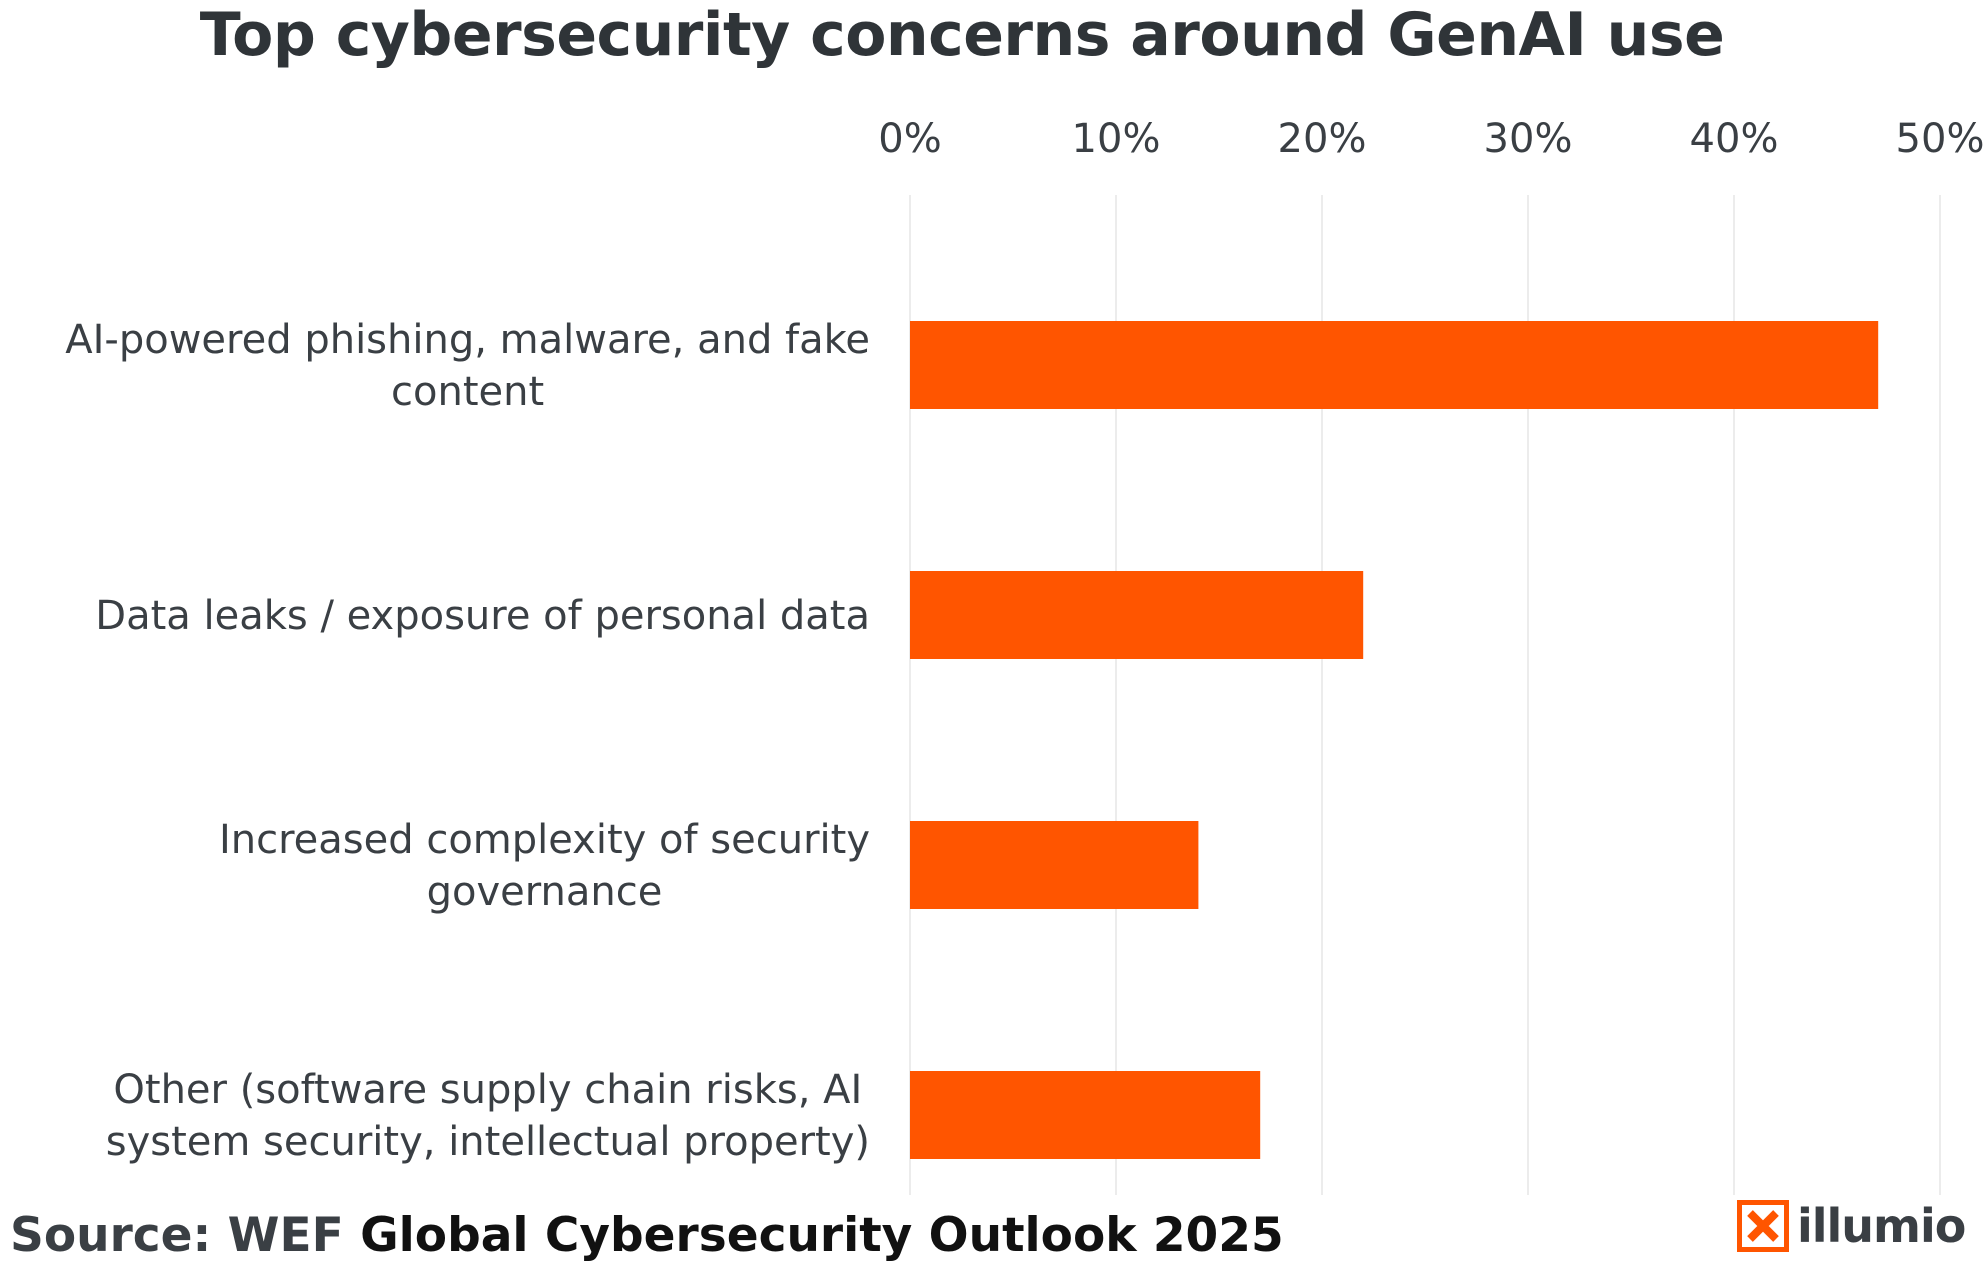 The image size is (1984, 1280). I want to click on x-tick-label: 0%, so click(909, 139).